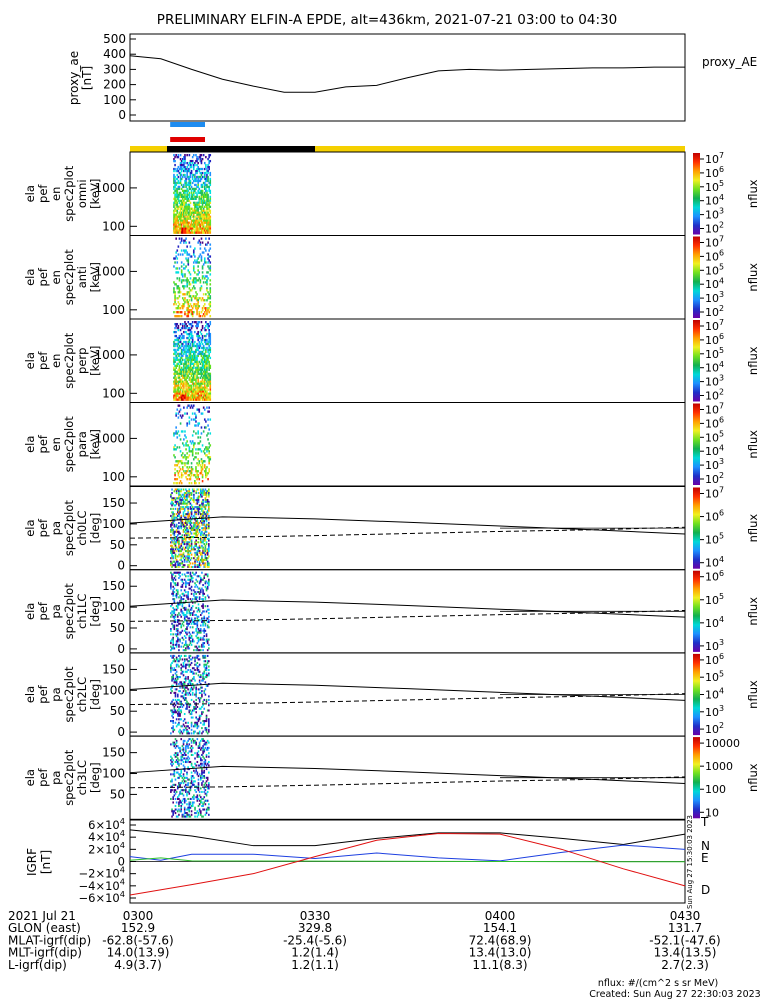  I want to click on pa-panel-2-loss-cone-line, so click(407, 691).